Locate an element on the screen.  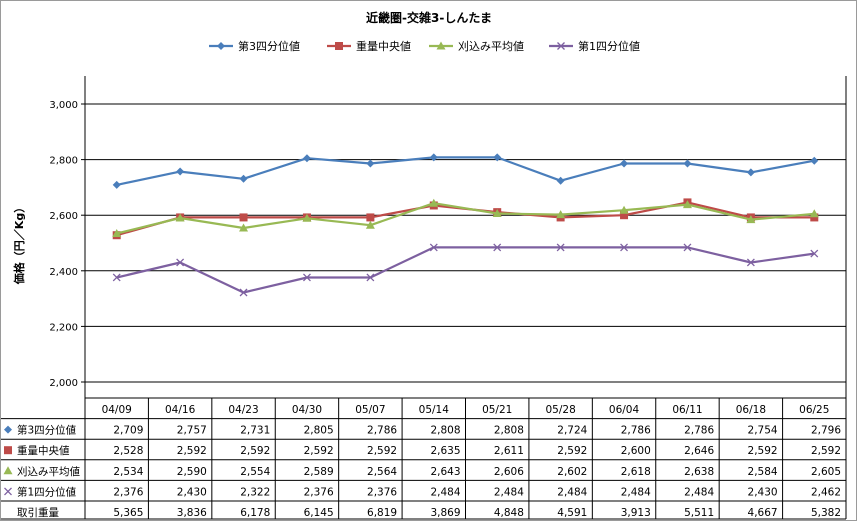
table-cell: 2,611 is located at coordinates (509, 451).